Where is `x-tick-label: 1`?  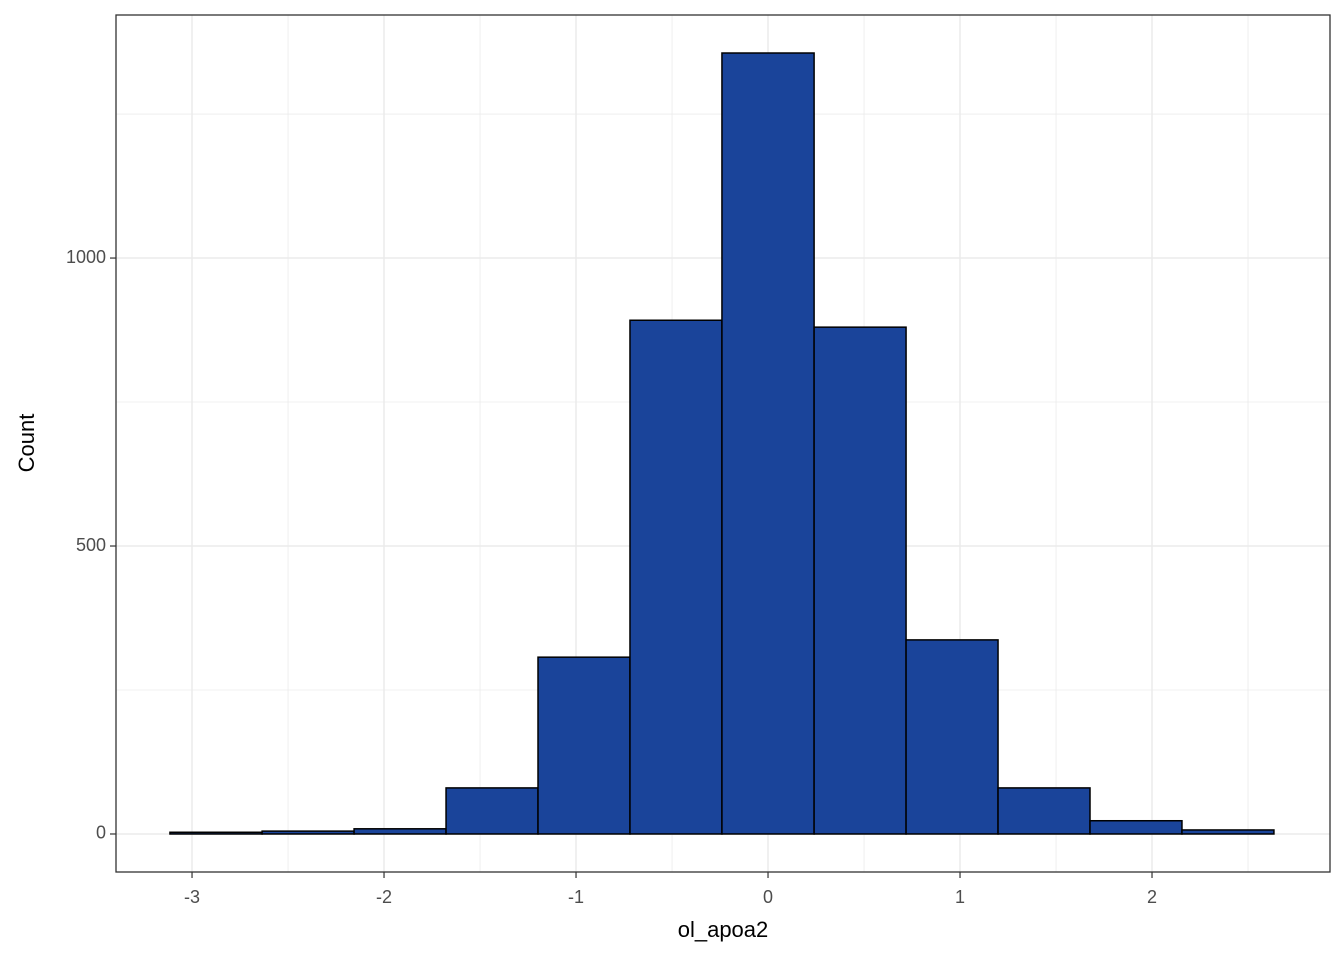 x-tick-label: 1 is located at coordinates (960, 897).